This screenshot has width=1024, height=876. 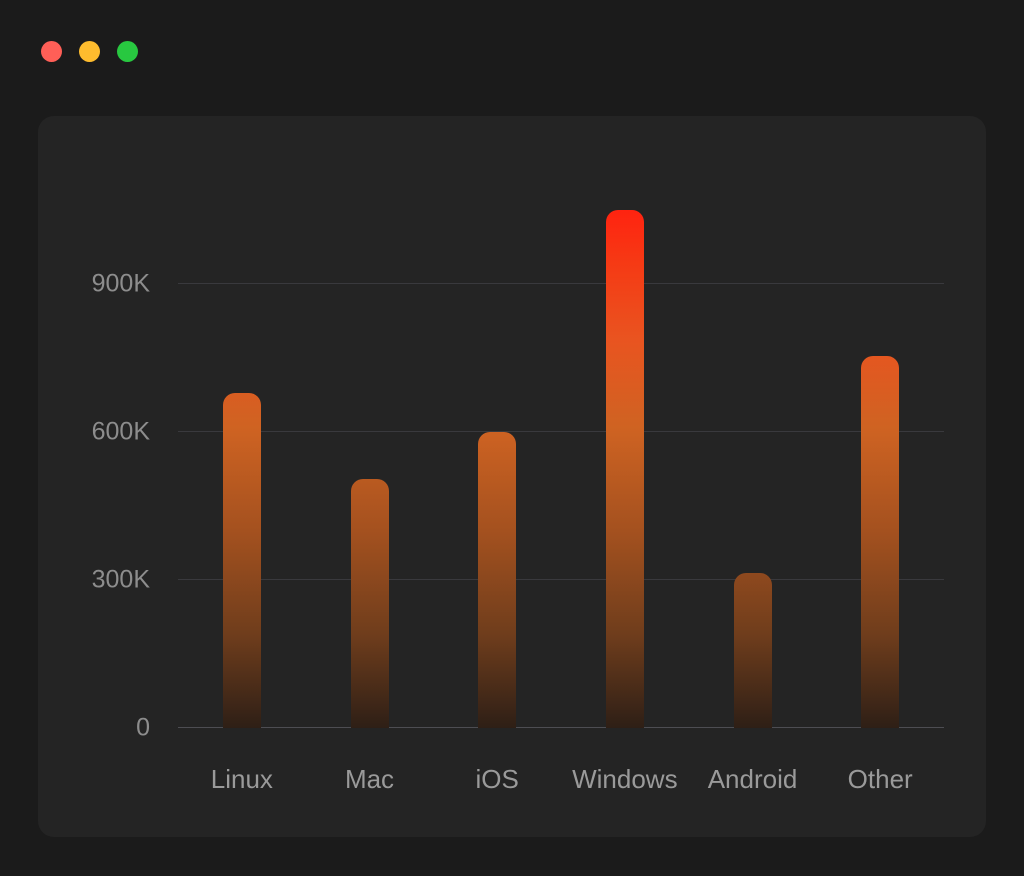 What do you see at coordinates (753, 422) in the screenshot?
I see `bar-slot-android` at bounding box center [753, 422].